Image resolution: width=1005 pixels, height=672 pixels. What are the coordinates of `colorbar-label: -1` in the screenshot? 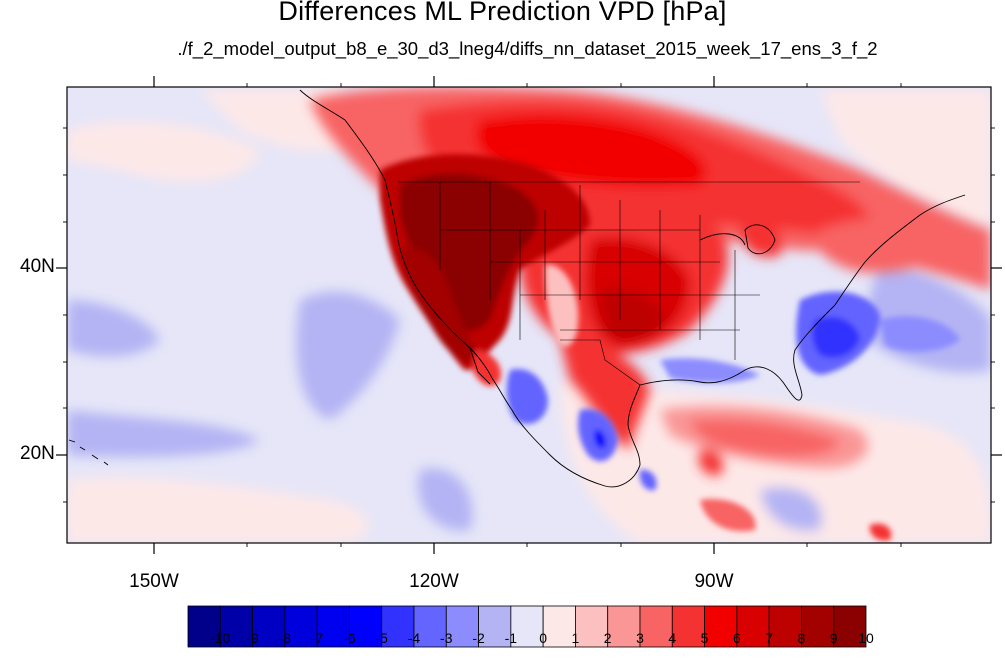 It's located at (511, 638).